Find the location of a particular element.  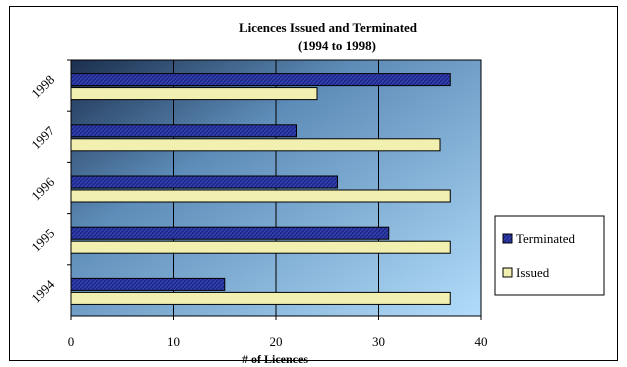

bar-issued-1997 is located at coordinates (255, 145).